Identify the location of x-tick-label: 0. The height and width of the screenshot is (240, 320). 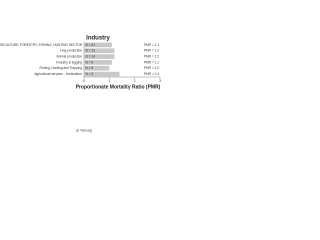
(84, 81).